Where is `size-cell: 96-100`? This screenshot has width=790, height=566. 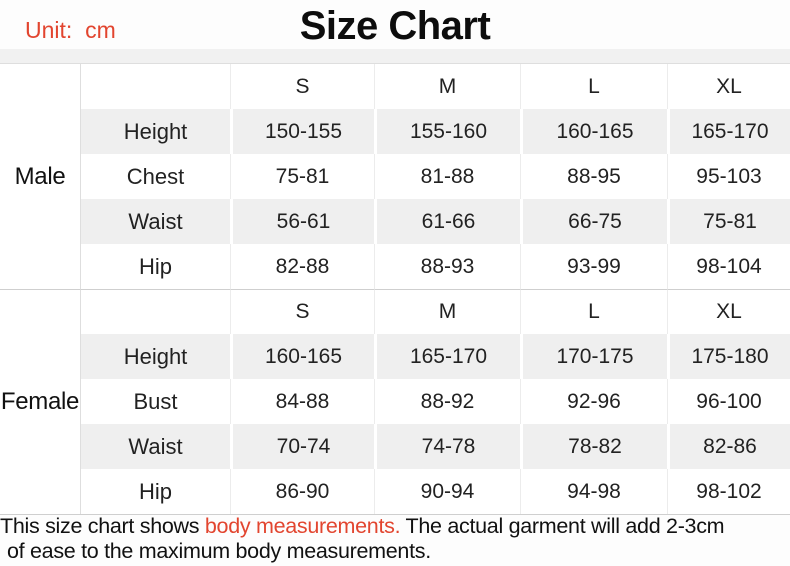 size-cell: 96-100 is located at coordinates (728, 401).